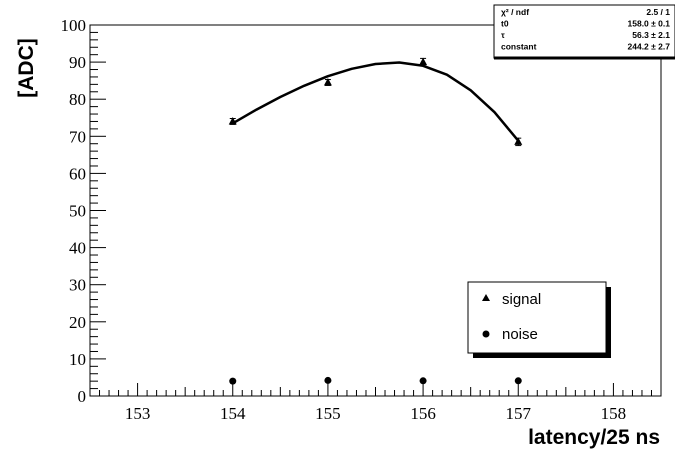 This screenshot has width=675, height=453. What do you see at coordinates (539, 319) in the screenshot?
I see `legend: signal noise` at bounding box center [539, 319].